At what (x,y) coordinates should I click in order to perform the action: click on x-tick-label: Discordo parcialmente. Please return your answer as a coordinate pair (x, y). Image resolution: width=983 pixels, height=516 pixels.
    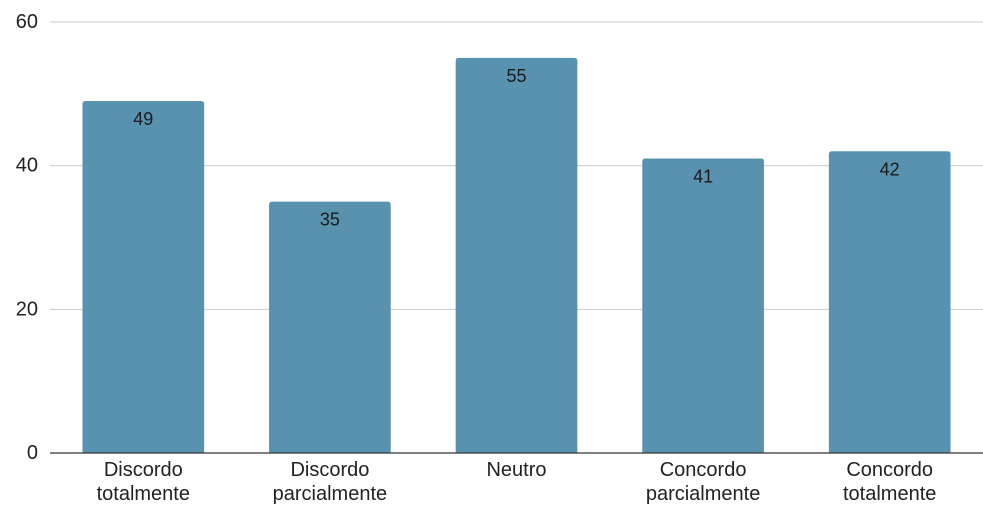
    Looking at the image, I should click on (330, 482).